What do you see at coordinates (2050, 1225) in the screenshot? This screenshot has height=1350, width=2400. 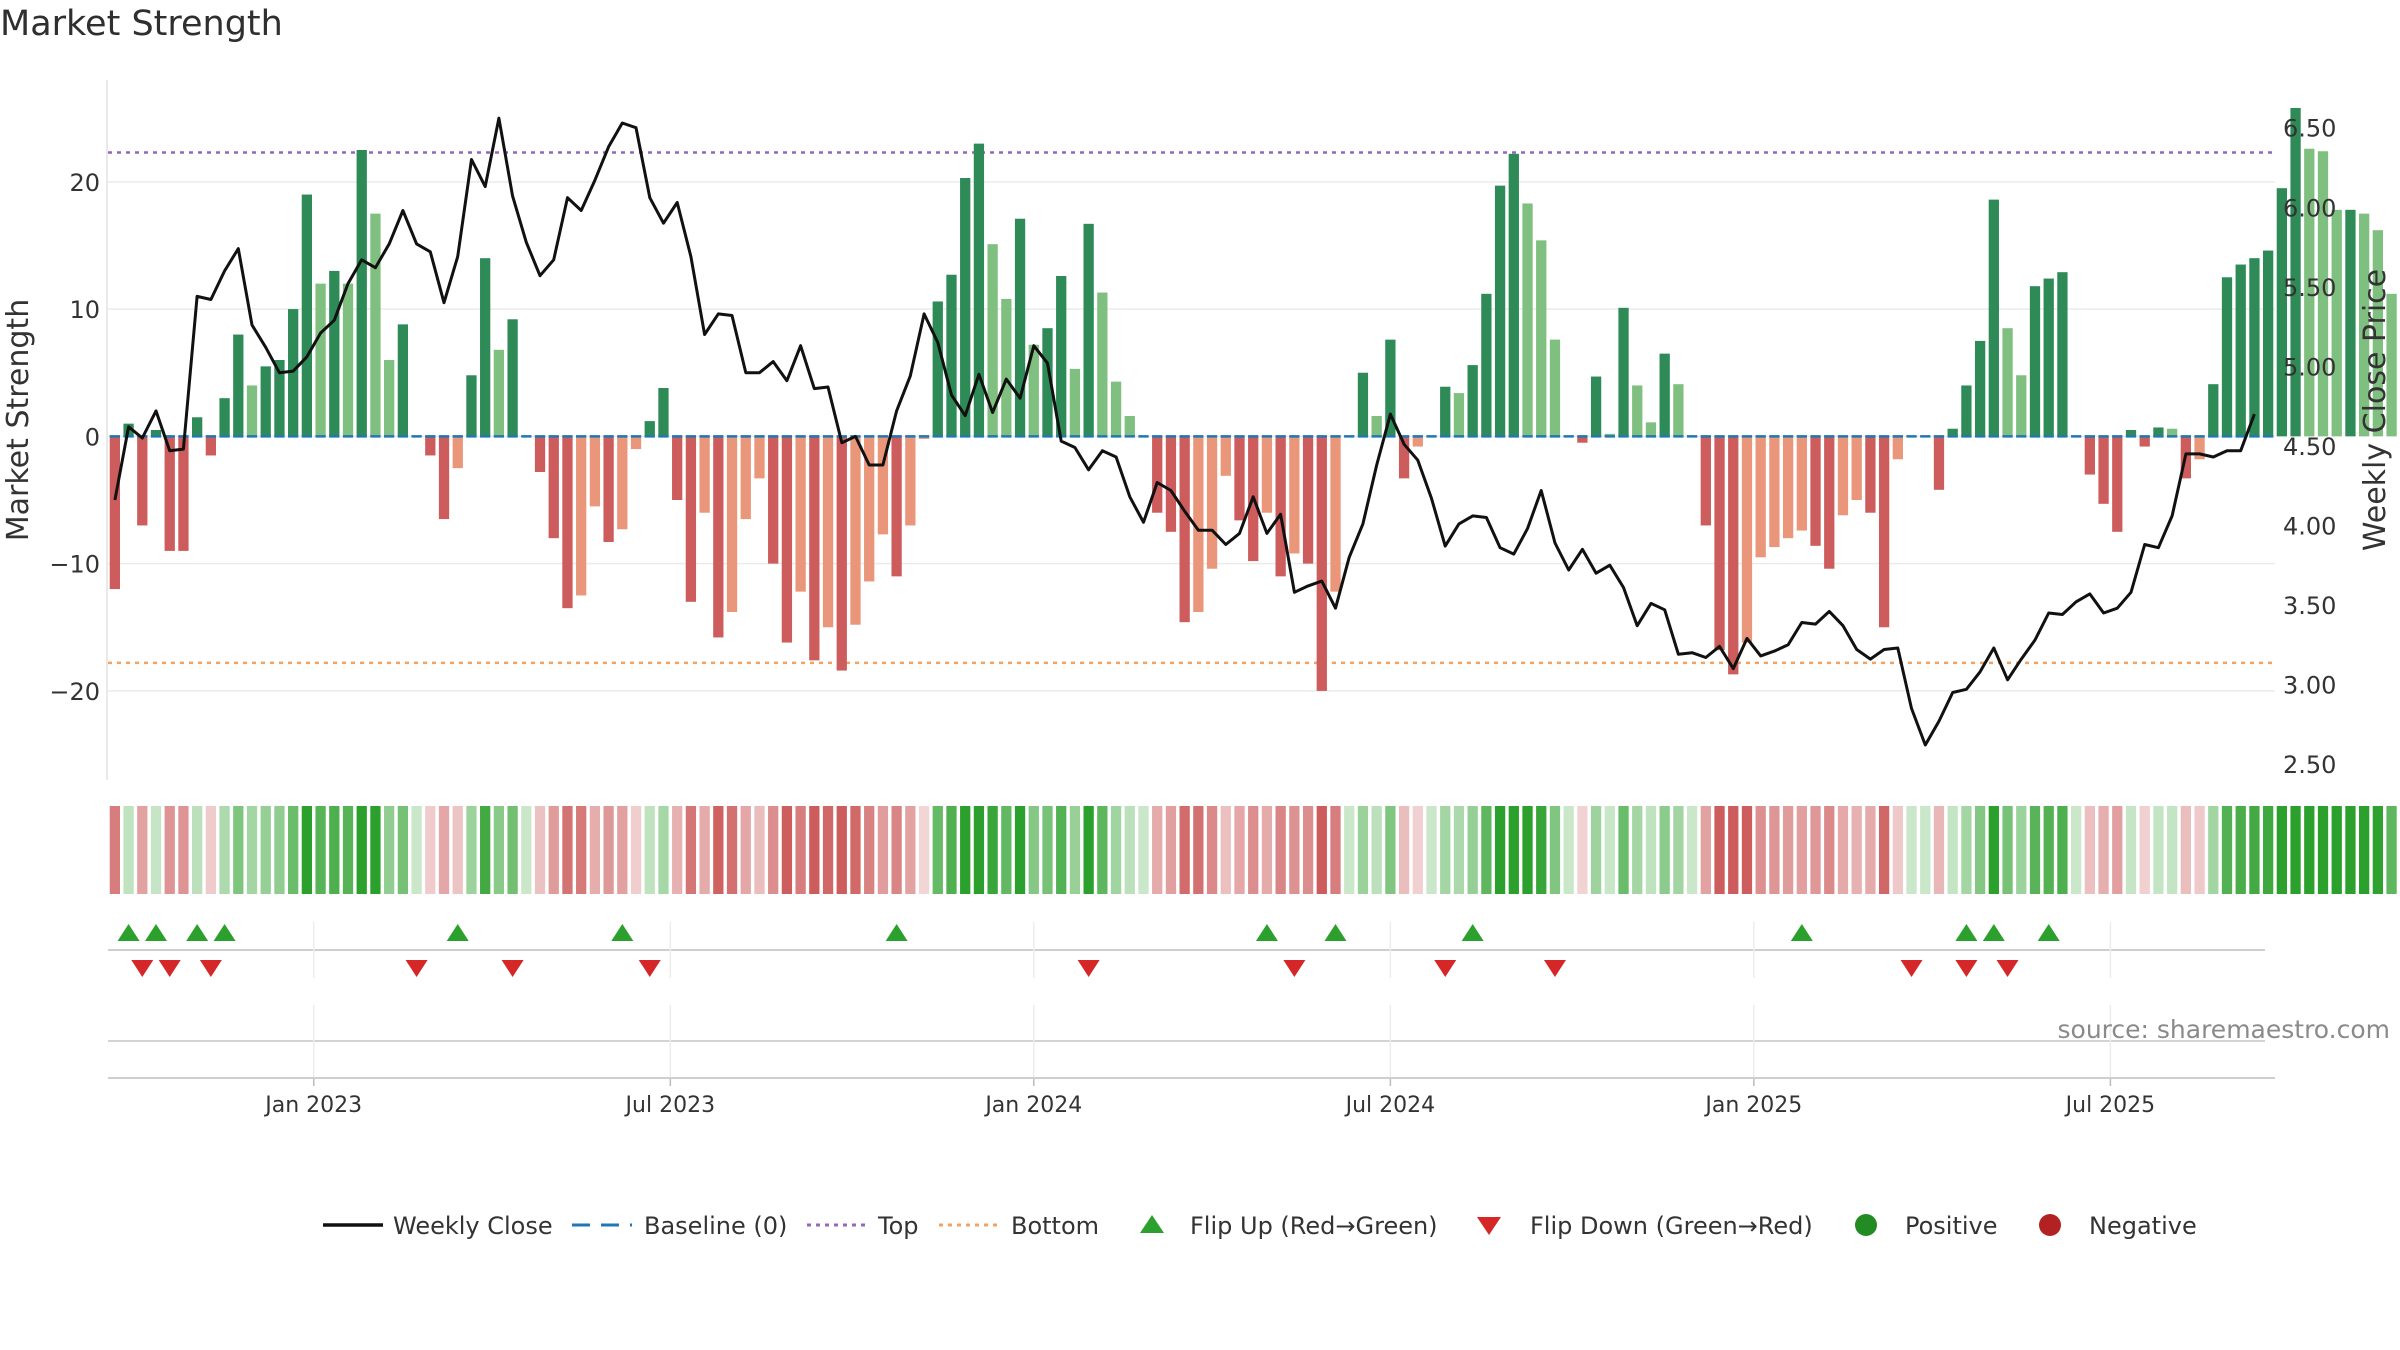 I see `legend-negative-marker` at bounding box center [2050, 1225].